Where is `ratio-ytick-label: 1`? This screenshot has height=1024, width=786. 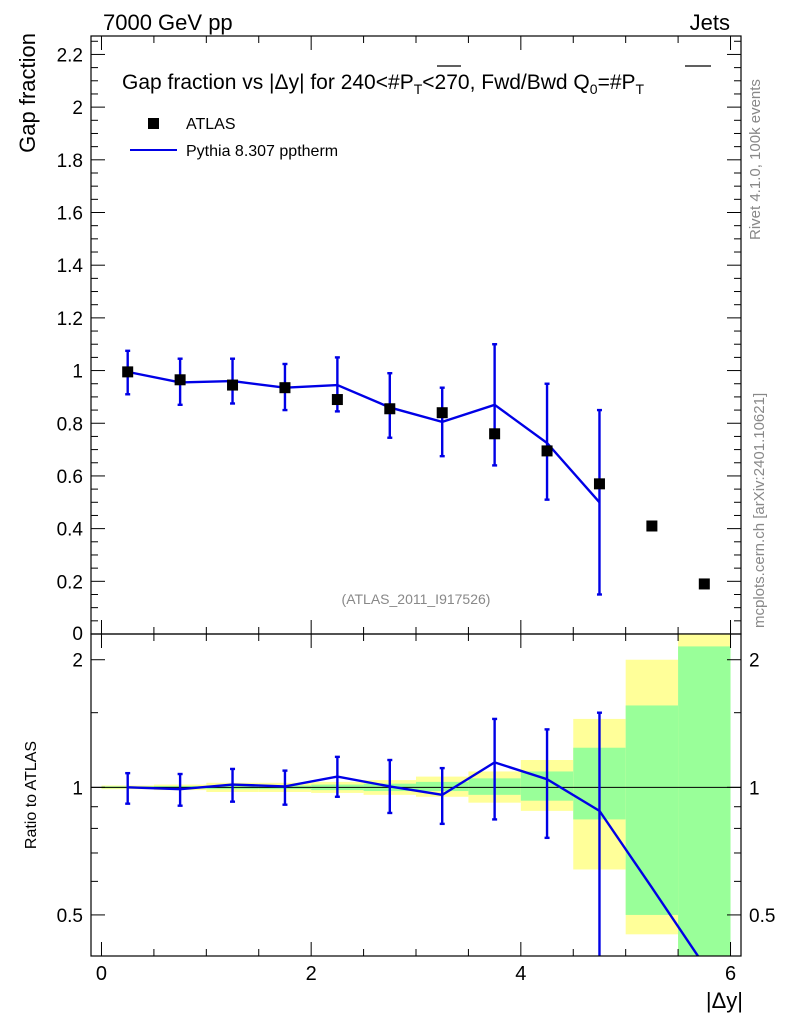
ratio-ytick-label: 1 is located at coordinates (77, 788).